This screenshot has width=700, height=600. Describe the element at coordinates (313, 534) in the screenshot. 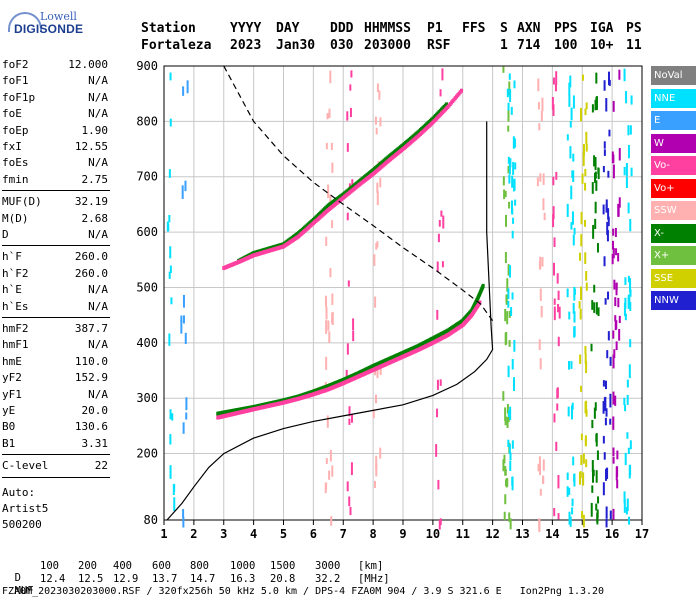

I see `x-tick-label: 6` at that location.